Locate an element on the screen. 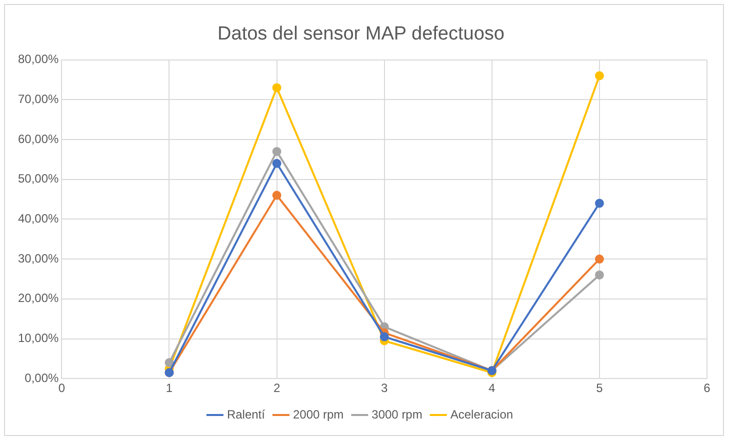  x-tick-label: 3 is located at coordinates (384, 388).